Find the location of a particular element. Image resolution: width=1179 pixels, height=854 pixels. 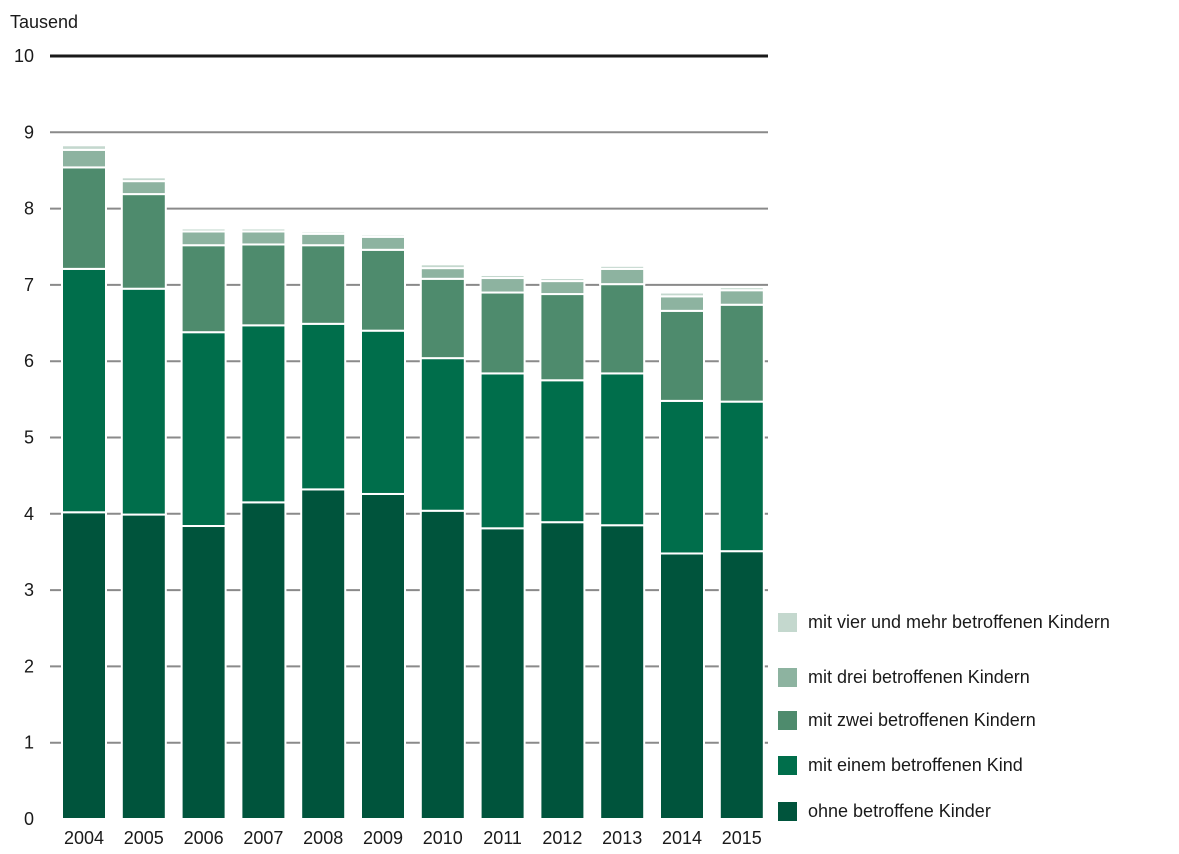

y-tick-label: 4 is located at coordinates (29, 514).